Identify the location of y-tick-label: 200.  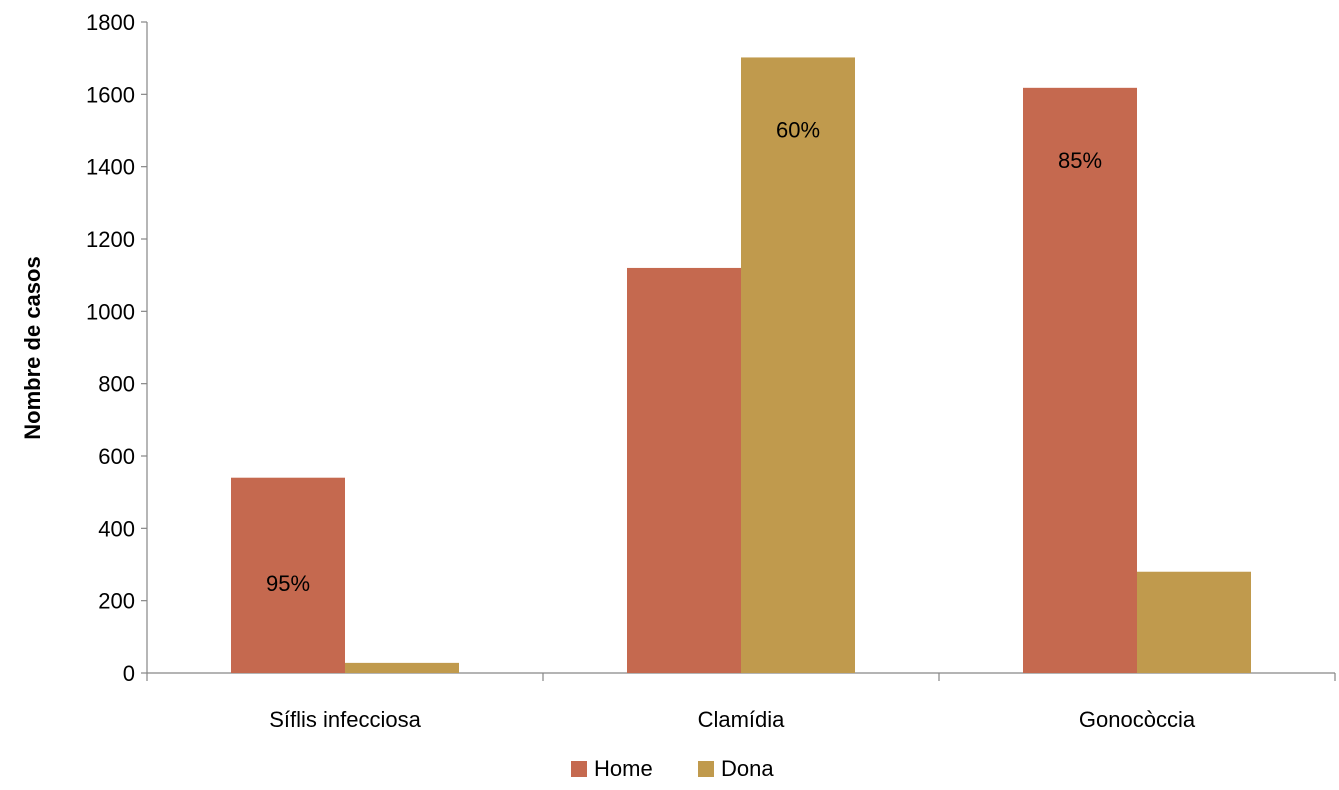
(116, 601).